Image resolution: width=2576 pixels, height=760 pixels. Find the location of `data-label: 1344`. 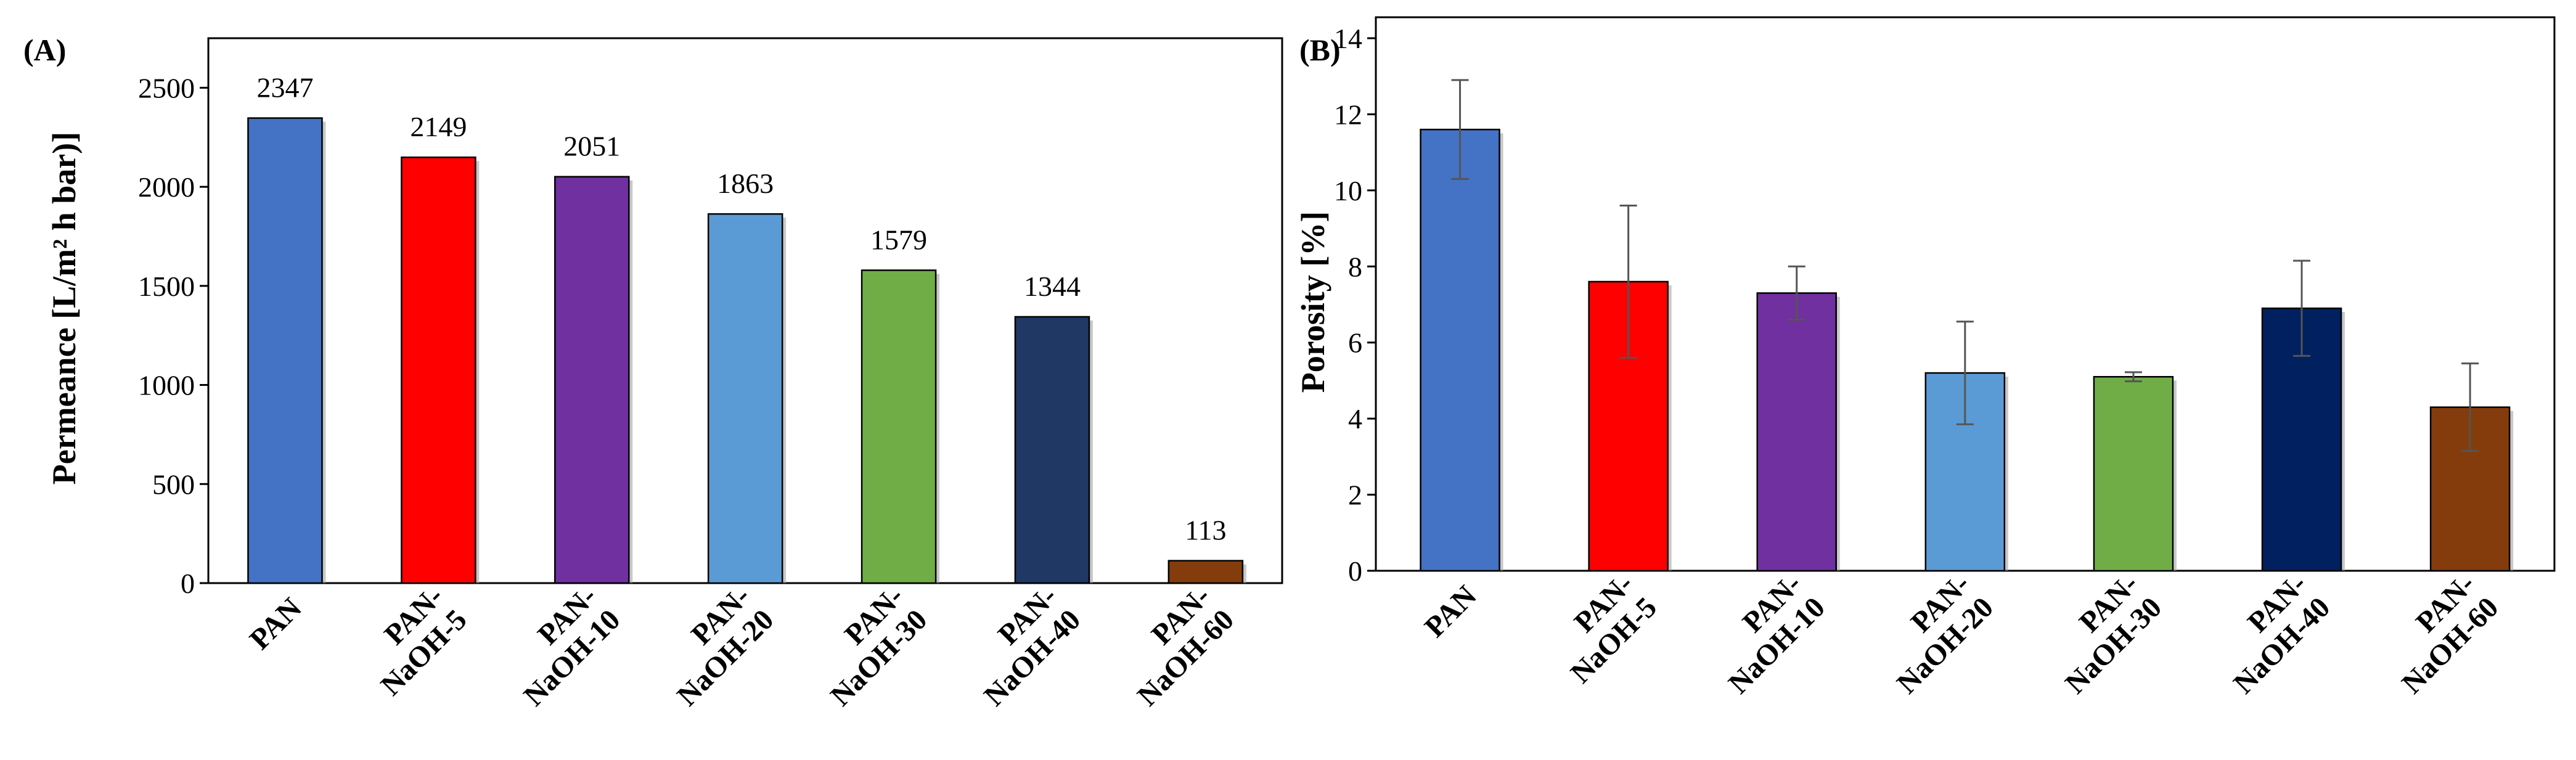

data-label: 1344 is located at coordinates (1052, 286).